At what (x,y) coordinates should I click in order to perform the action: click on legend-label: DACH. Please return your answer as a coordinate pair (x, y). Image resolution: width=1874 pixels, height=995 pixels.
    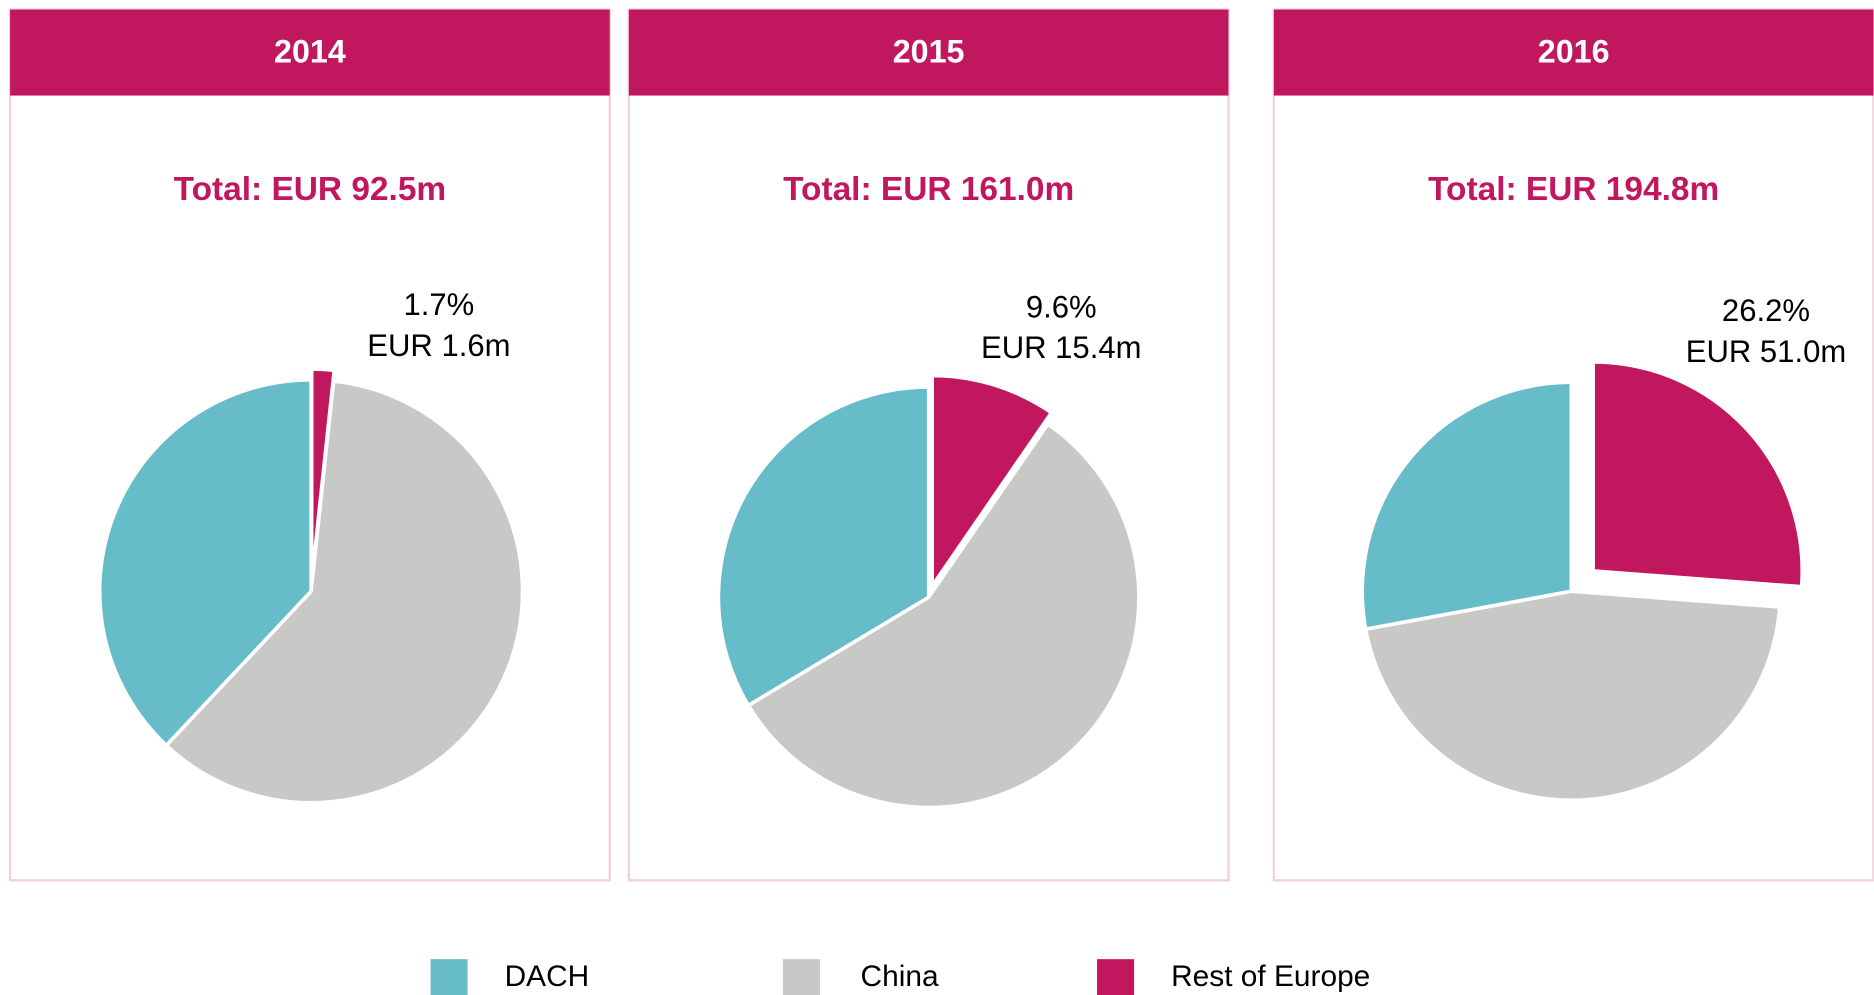
    Looking at the image, I should click on (547, 976).